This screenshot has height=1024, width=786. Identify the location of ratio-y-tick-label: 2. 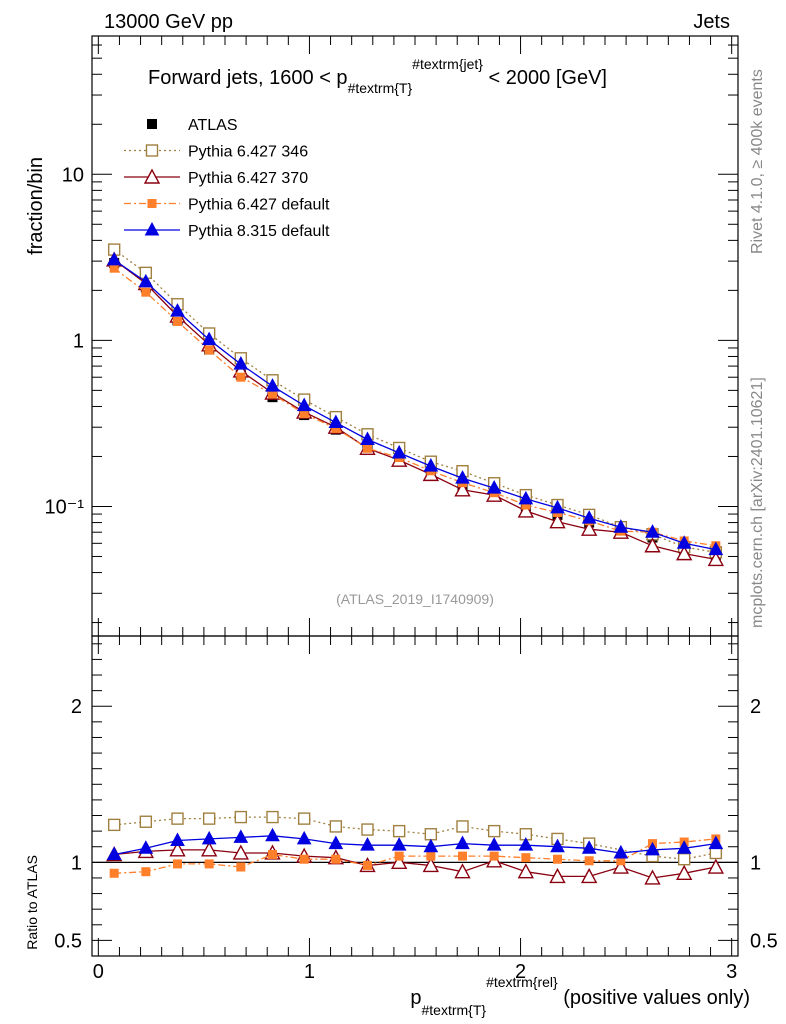
(76, 707).